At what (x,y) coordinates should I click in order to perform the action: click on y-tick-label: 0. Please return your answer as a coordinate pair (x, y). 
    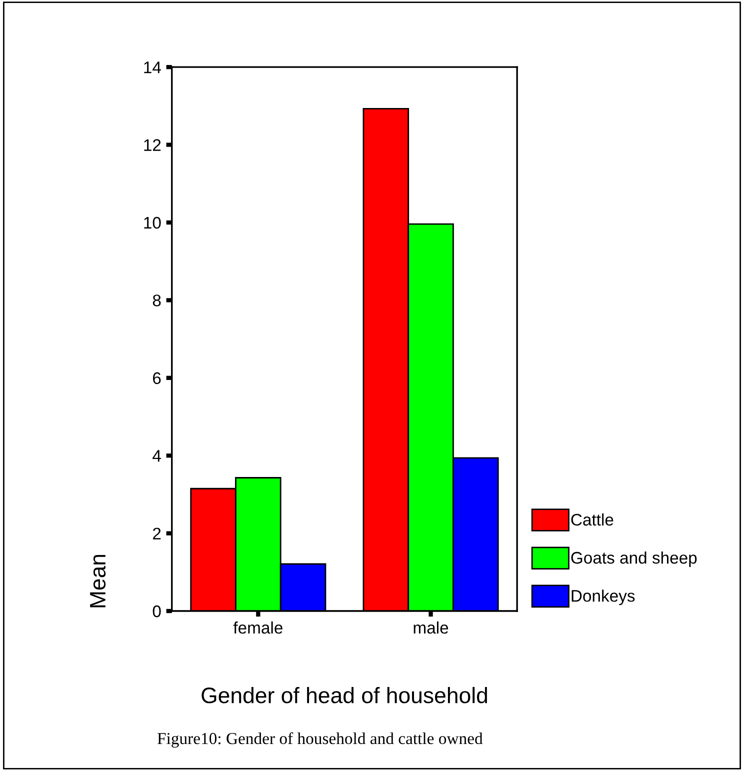
    Looking at the image, I should click on (156, 611).